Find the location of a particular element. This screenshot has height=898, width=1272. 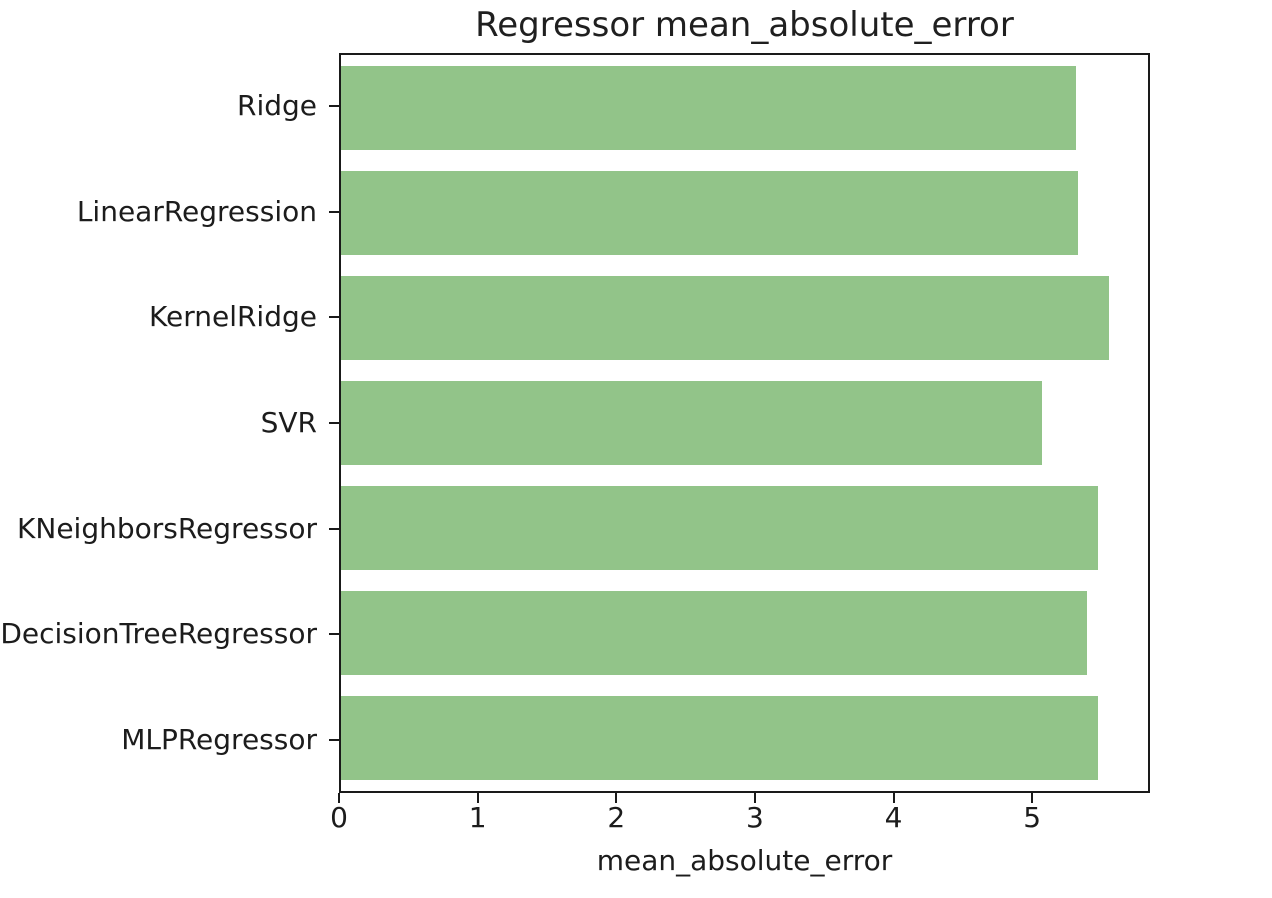

bar-ridge is located at coordinates (709, 107).